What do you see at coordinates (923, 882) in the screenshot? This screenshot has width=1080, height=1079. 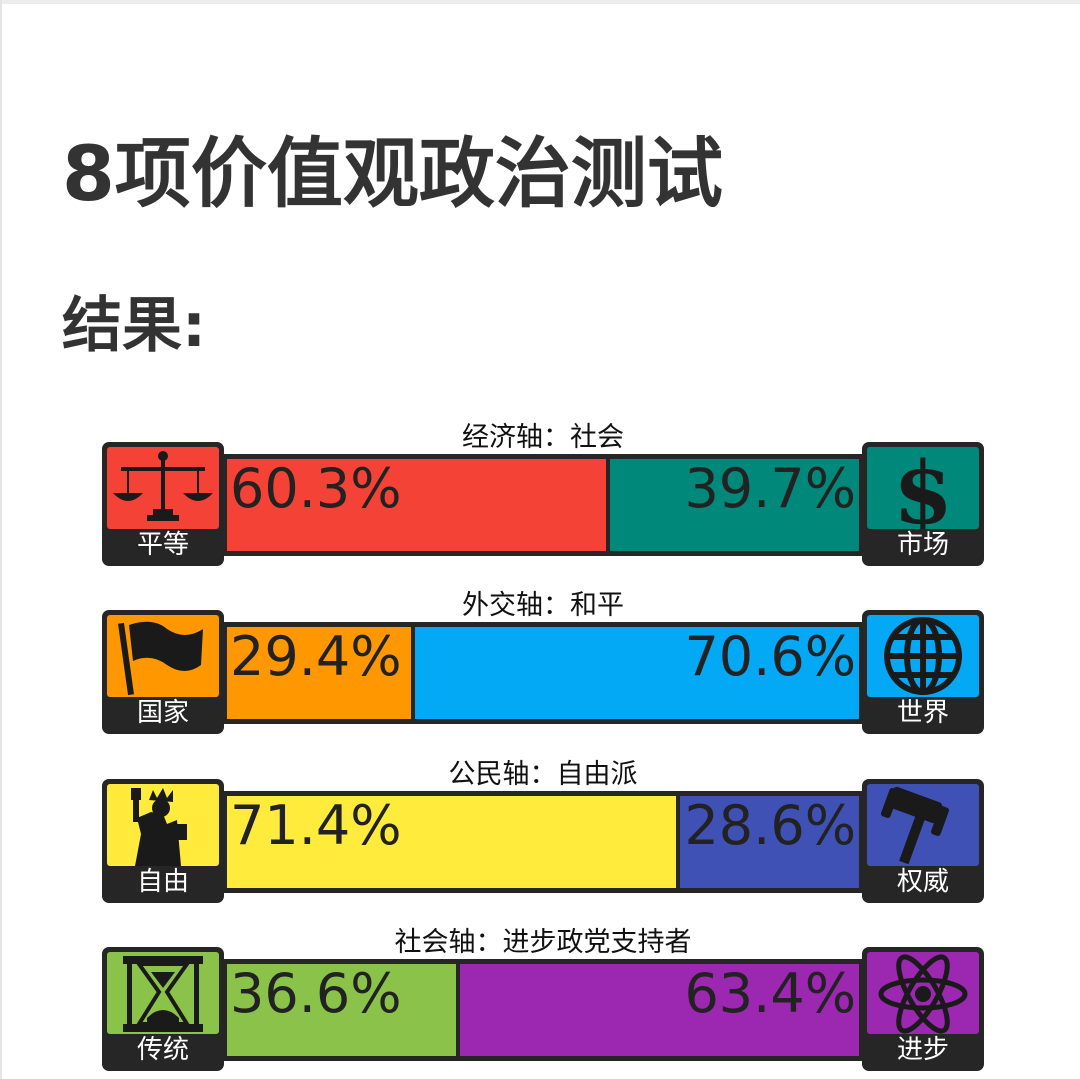 I see `right-pole-caption: 权威` at bounding box center [923, 882].